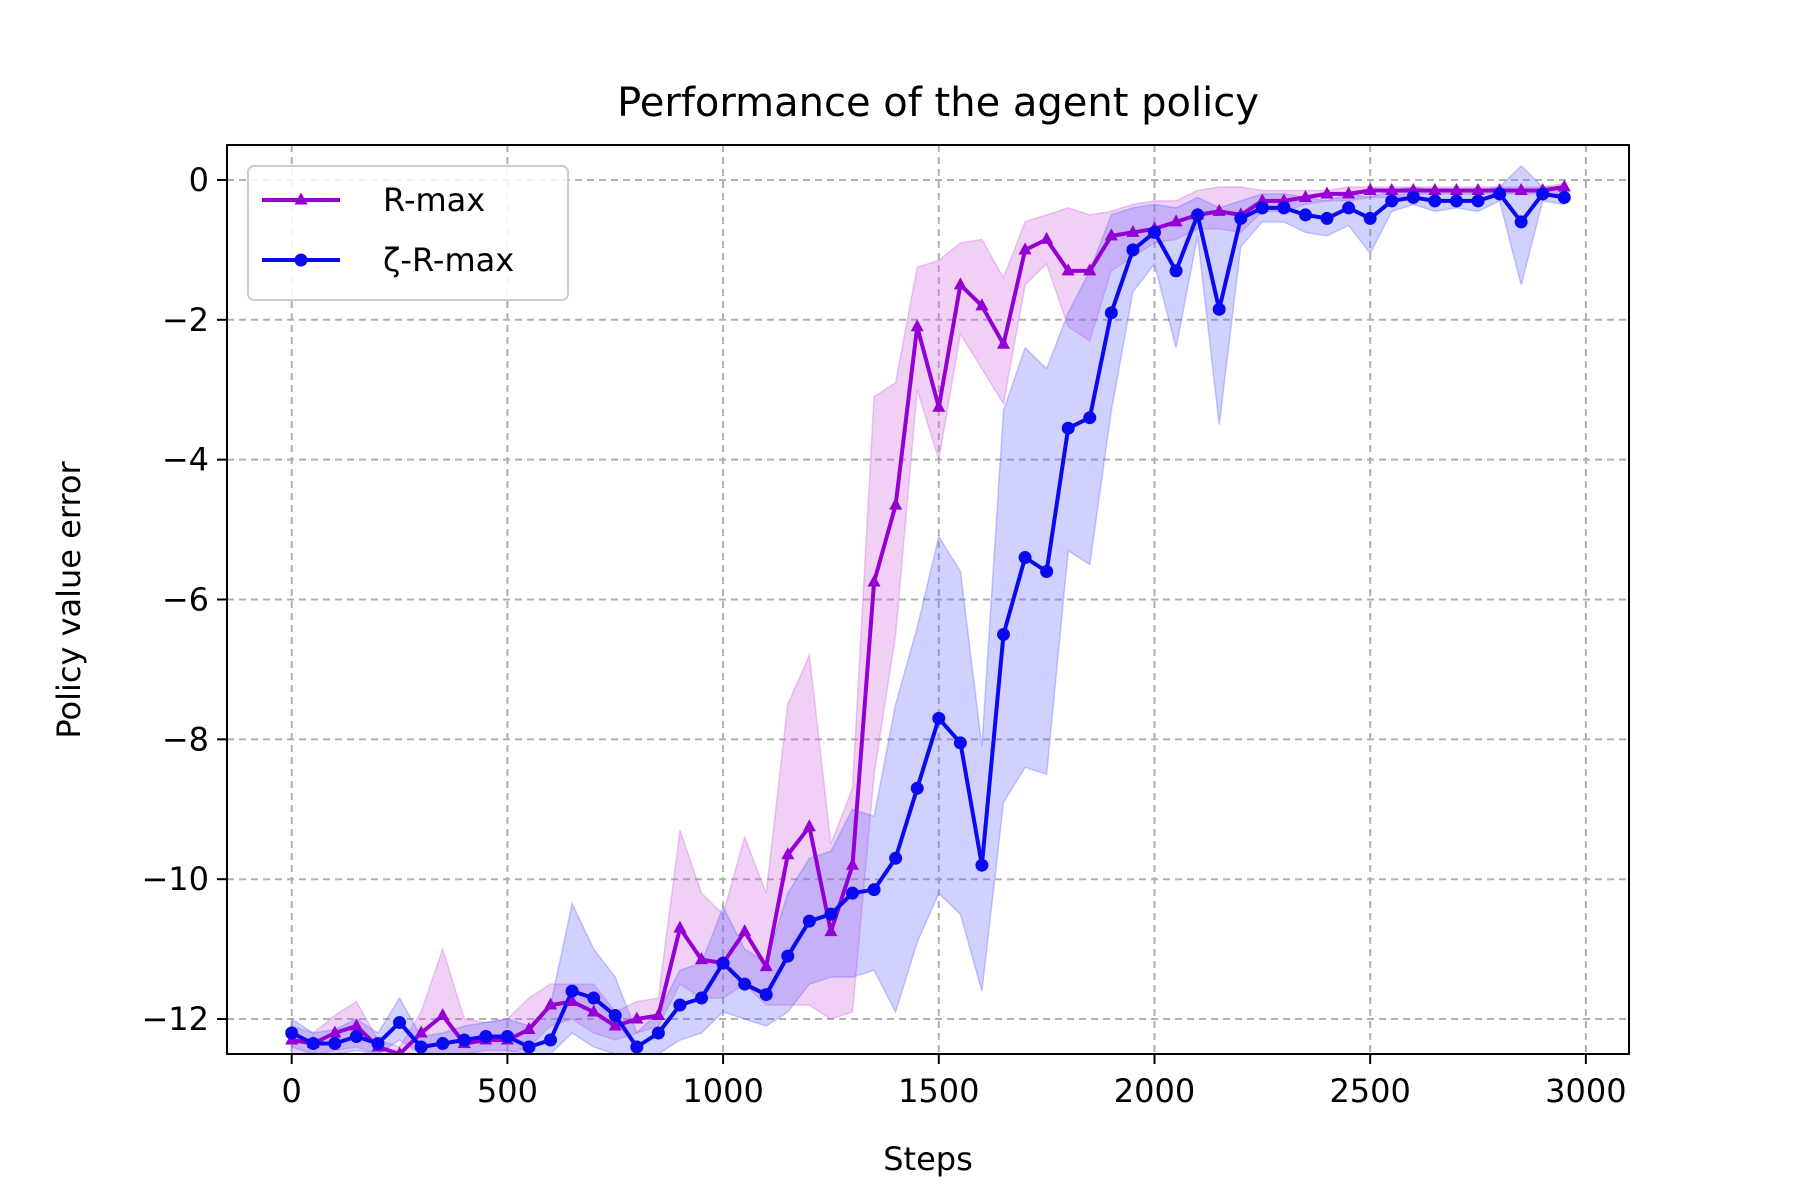 The height and width of the screenshot is (1200, 1800). I want to click on r-max-legend-label: ζ-R-max, so click(448, 260).